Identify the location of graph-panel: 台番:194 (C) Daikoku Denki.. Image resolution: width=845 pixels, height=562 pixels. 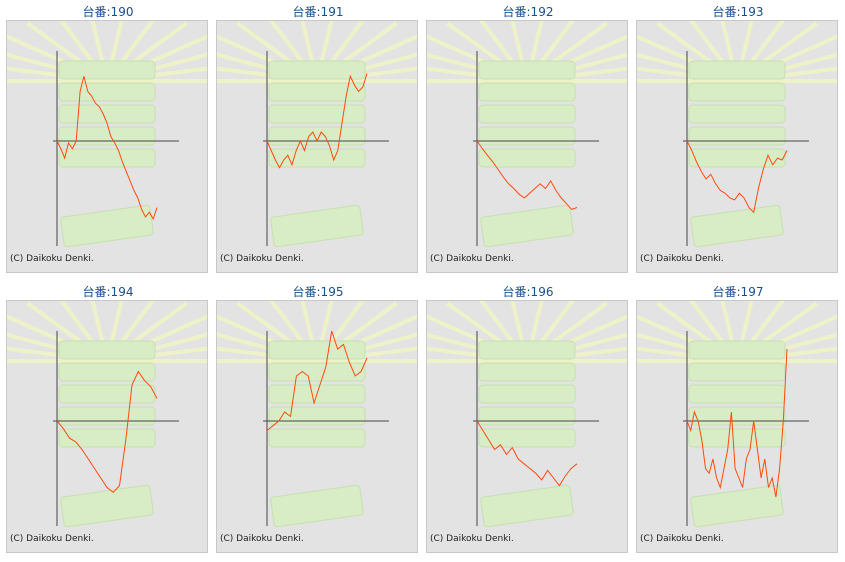
(108, 420).